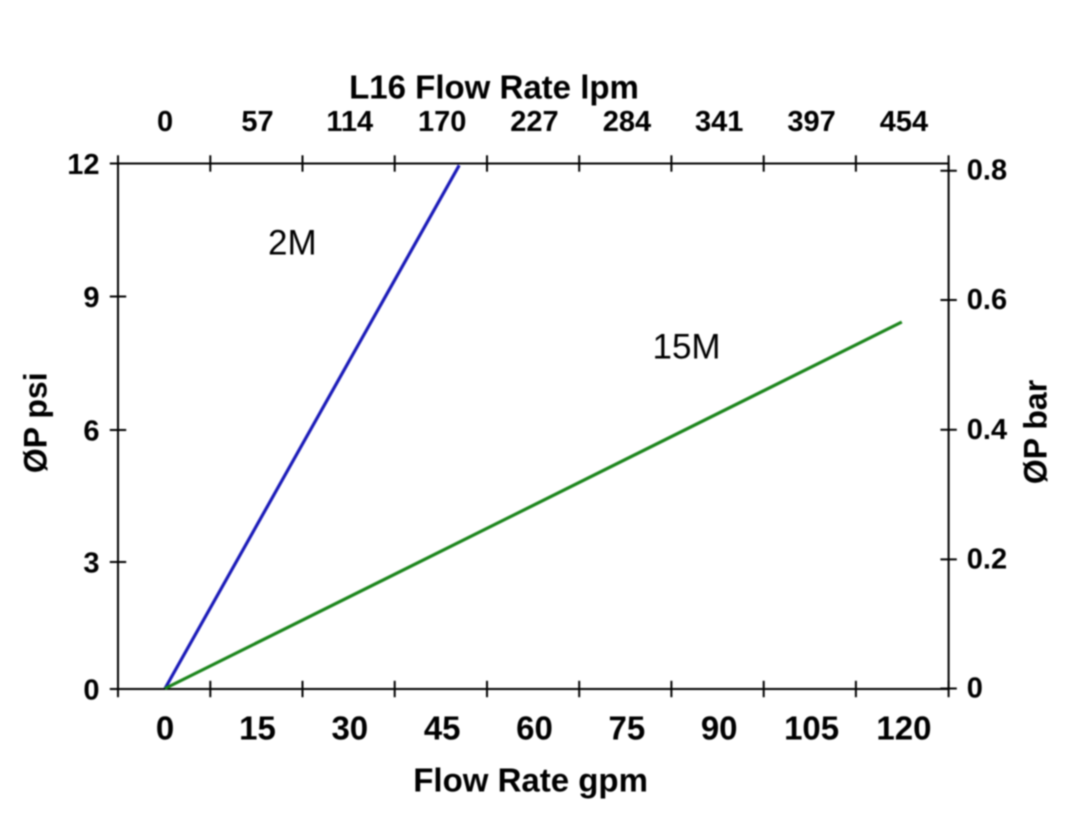  I want to click on svg-text: 9, so click(91, 298).